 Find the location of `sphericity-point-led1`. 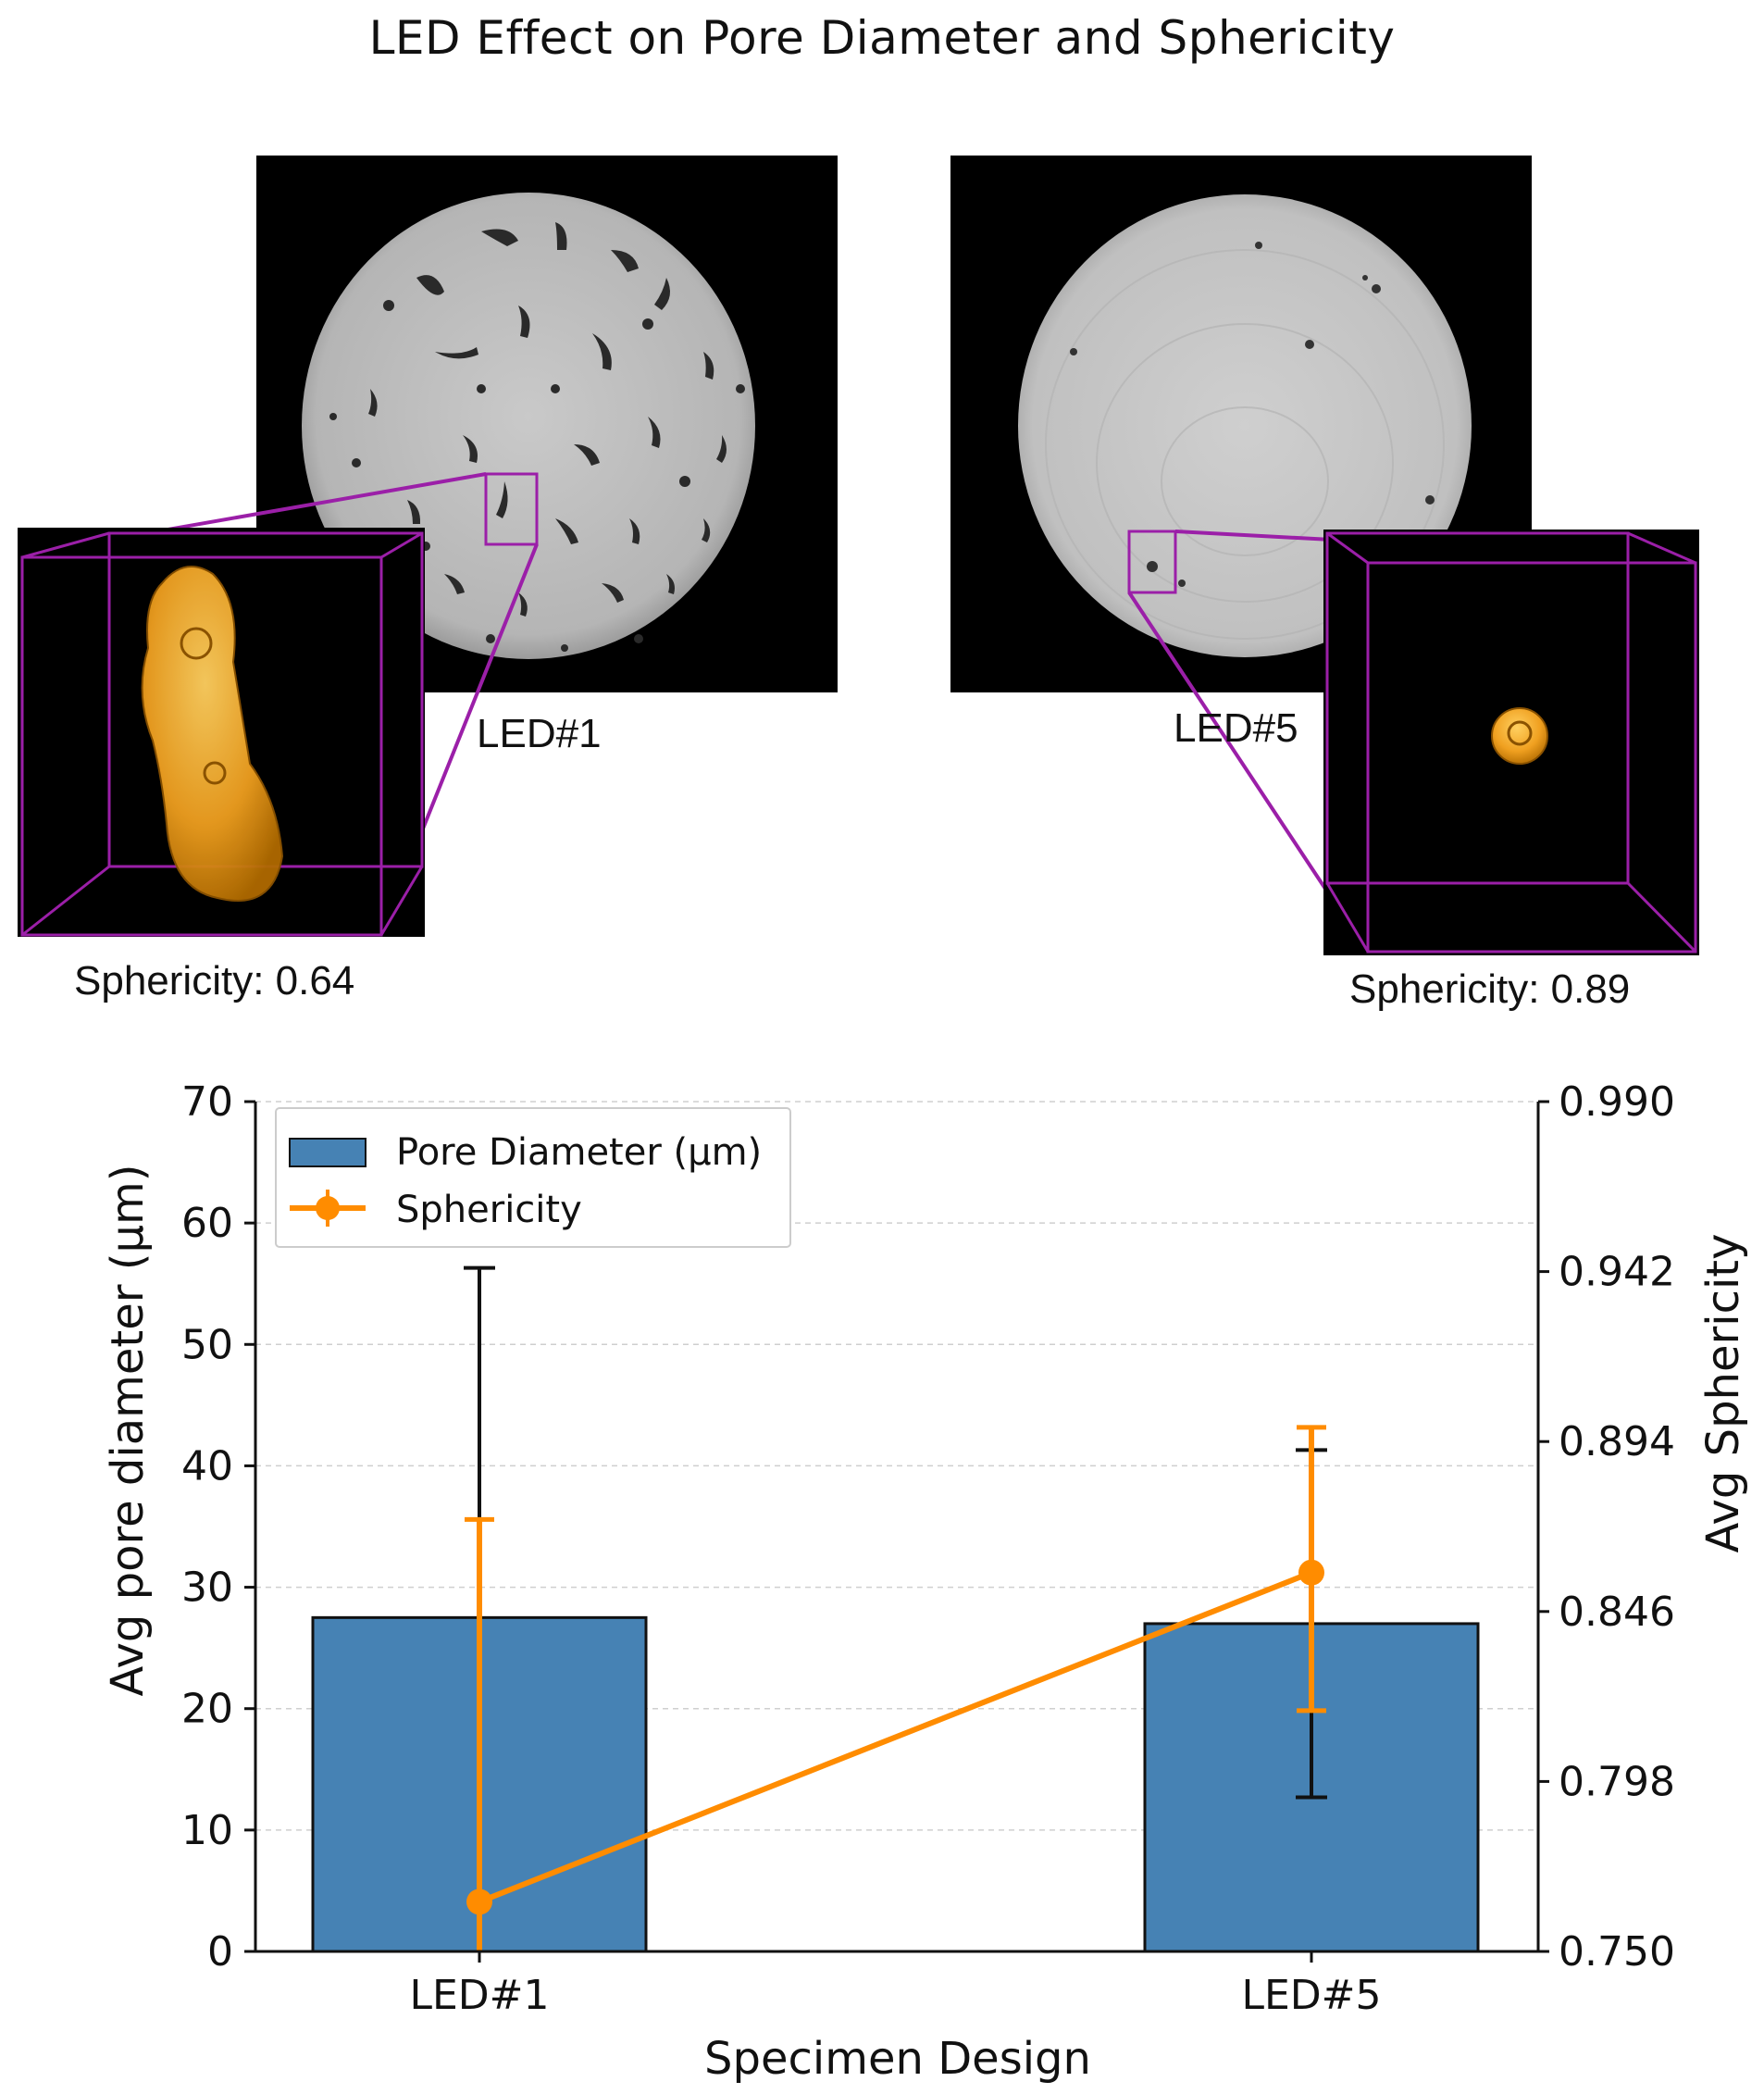

sphericity-point-led1 is located at coordinates (479, 1902).